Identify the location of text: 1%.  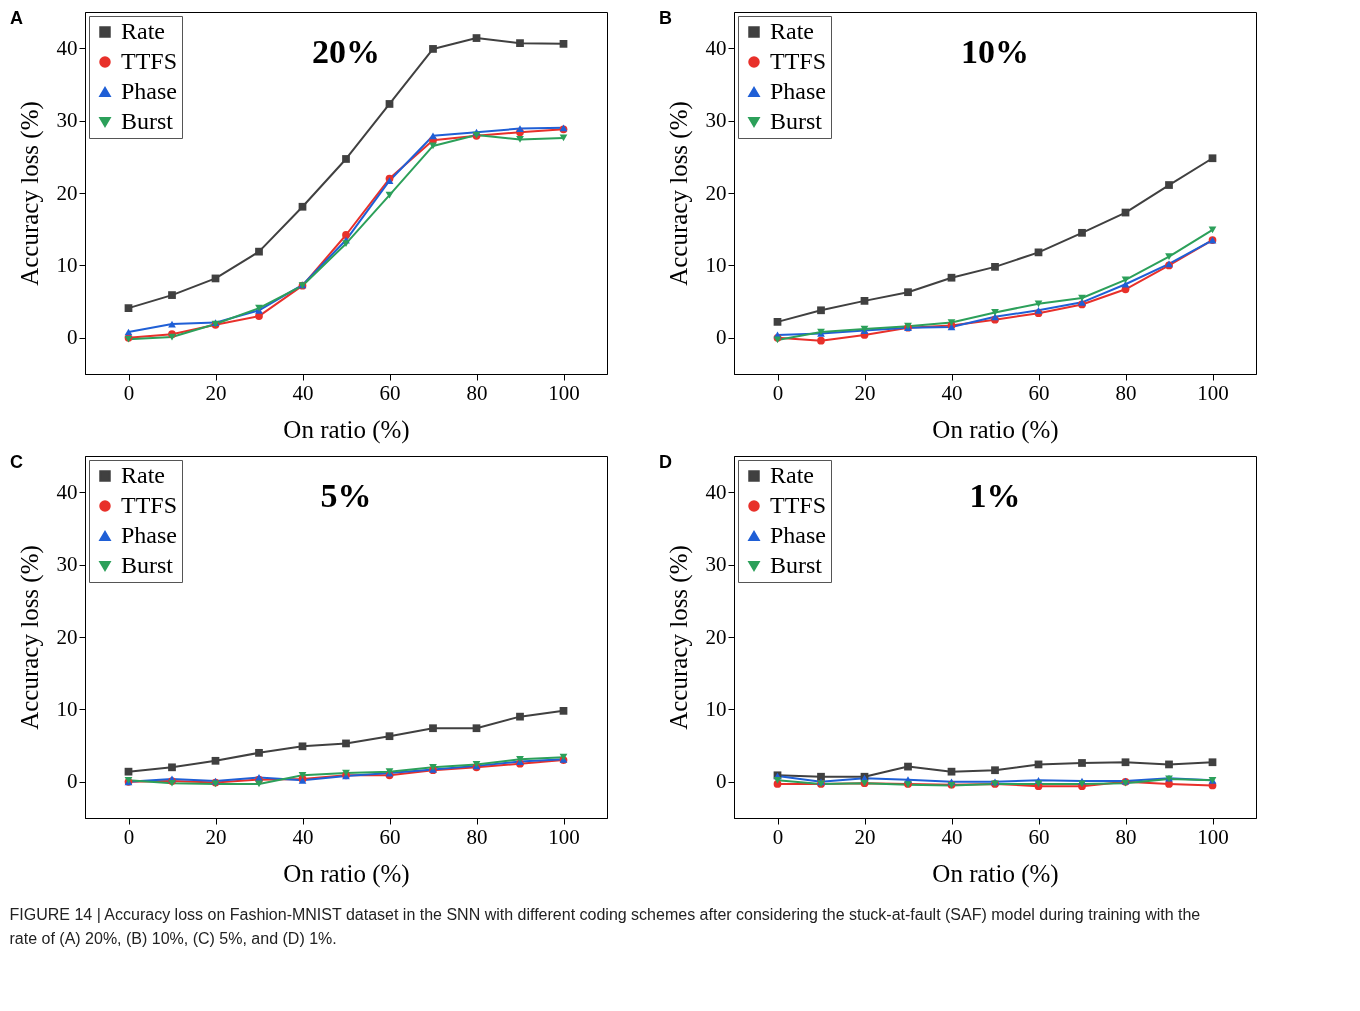
(995, 495).